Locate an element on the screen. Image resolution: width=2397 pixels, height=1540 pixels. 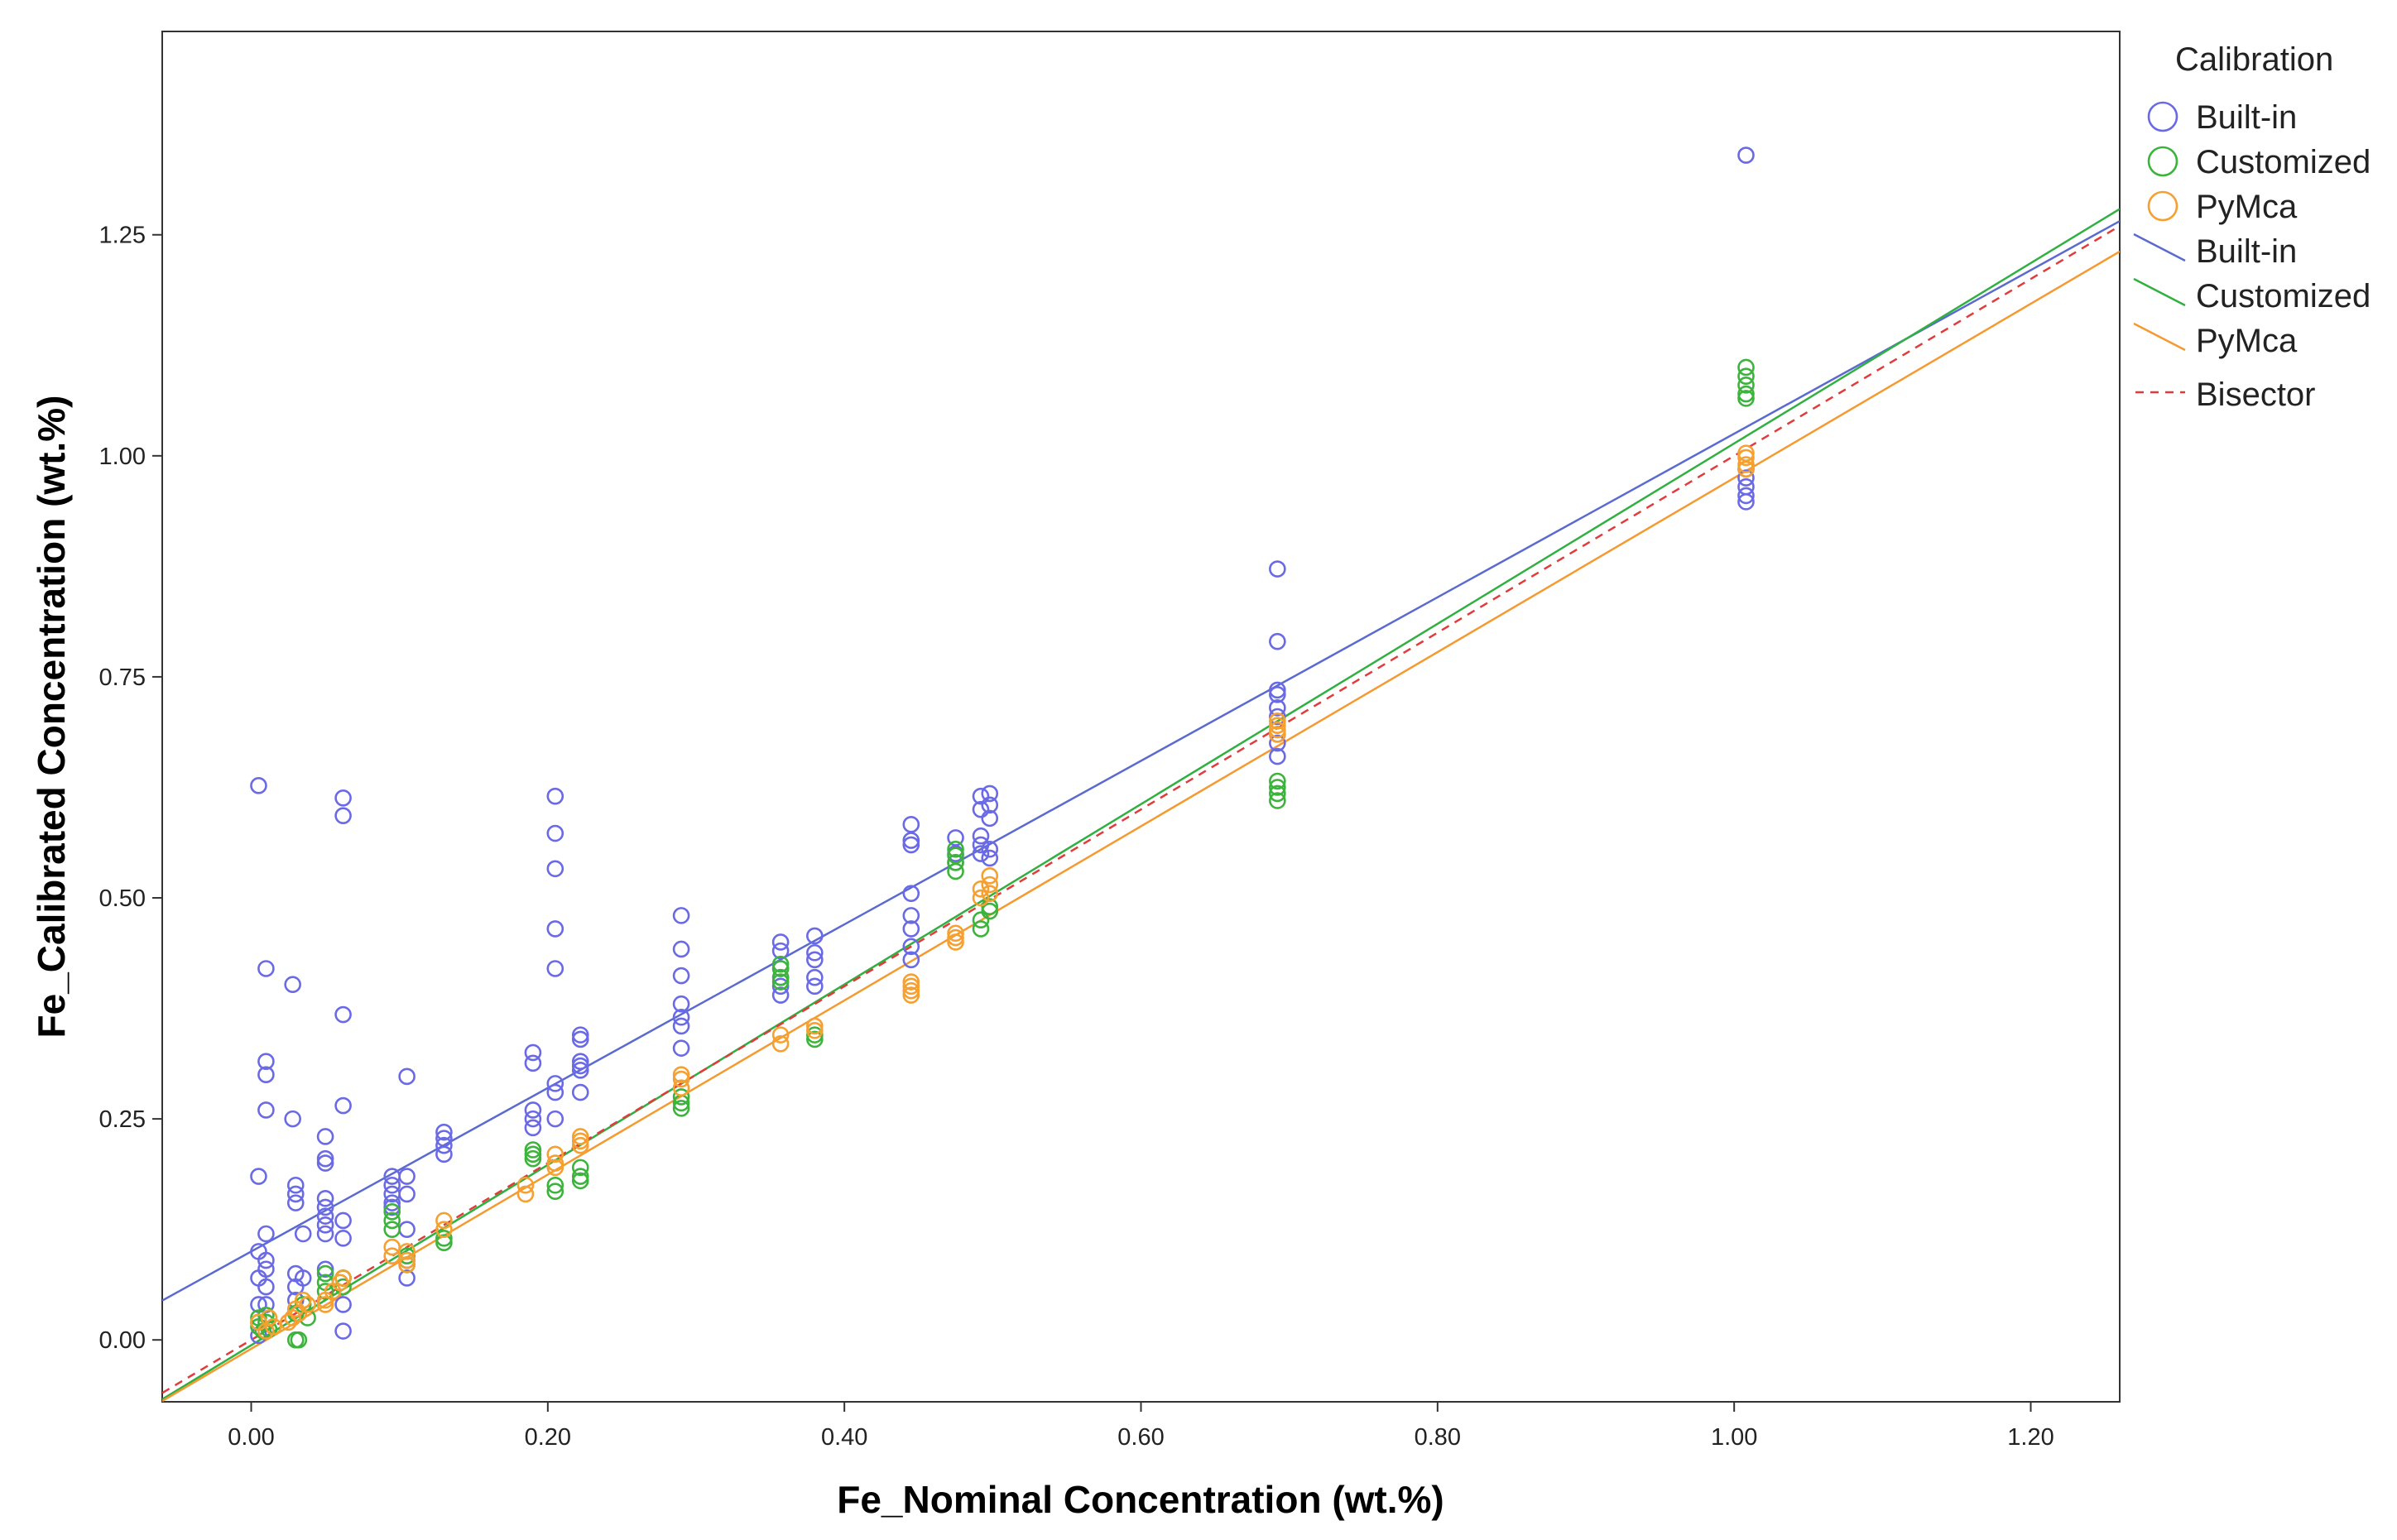
y-tick-label: 0.50 is located at coordinates (122, 898).